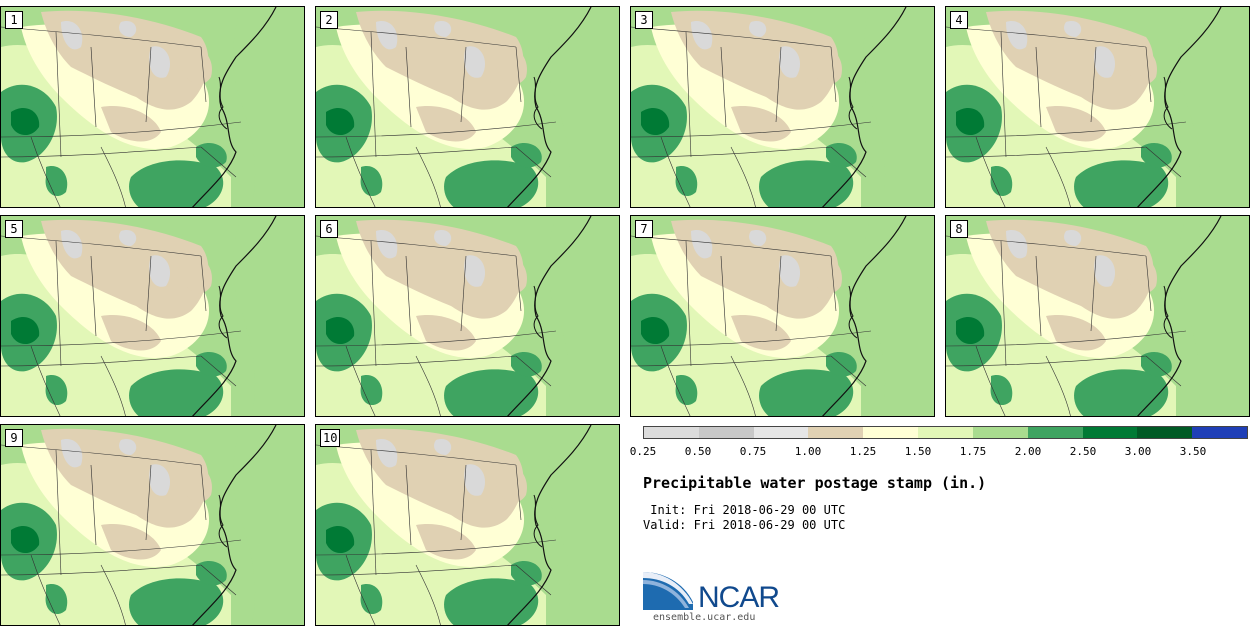  Describe the element at coordinates (668, 591) in the screenshot. I see `ncar-logo-icon` at that location.